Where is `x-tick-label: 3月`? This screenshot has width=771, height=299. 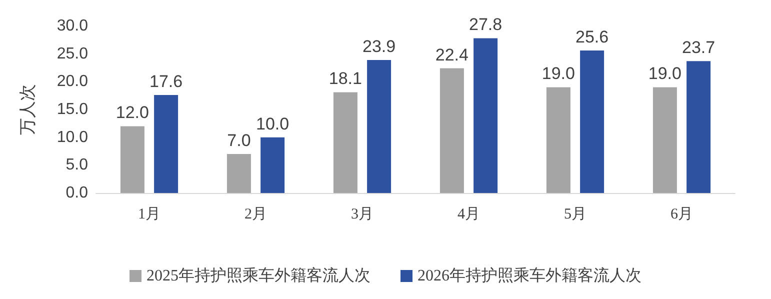 x-tick-label: 3月 is located at coordinates (362, 214).